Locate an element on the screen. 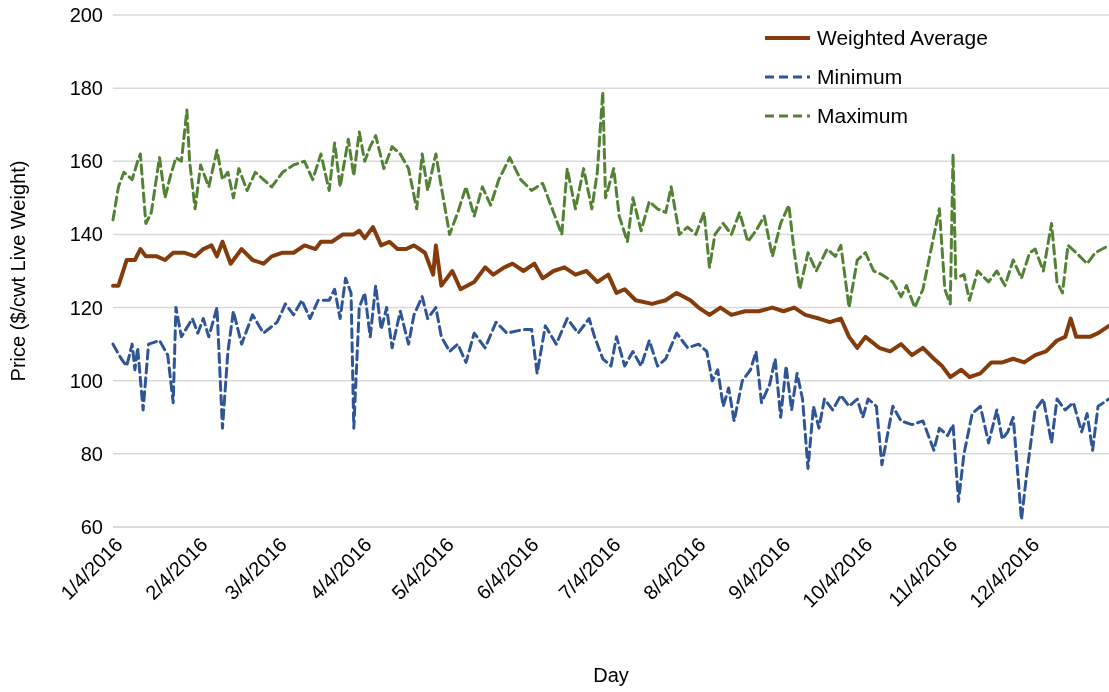 The width and height of the screenshot is (1109, 692). y-tick-label: 200 is located at coordinates (86, 15).